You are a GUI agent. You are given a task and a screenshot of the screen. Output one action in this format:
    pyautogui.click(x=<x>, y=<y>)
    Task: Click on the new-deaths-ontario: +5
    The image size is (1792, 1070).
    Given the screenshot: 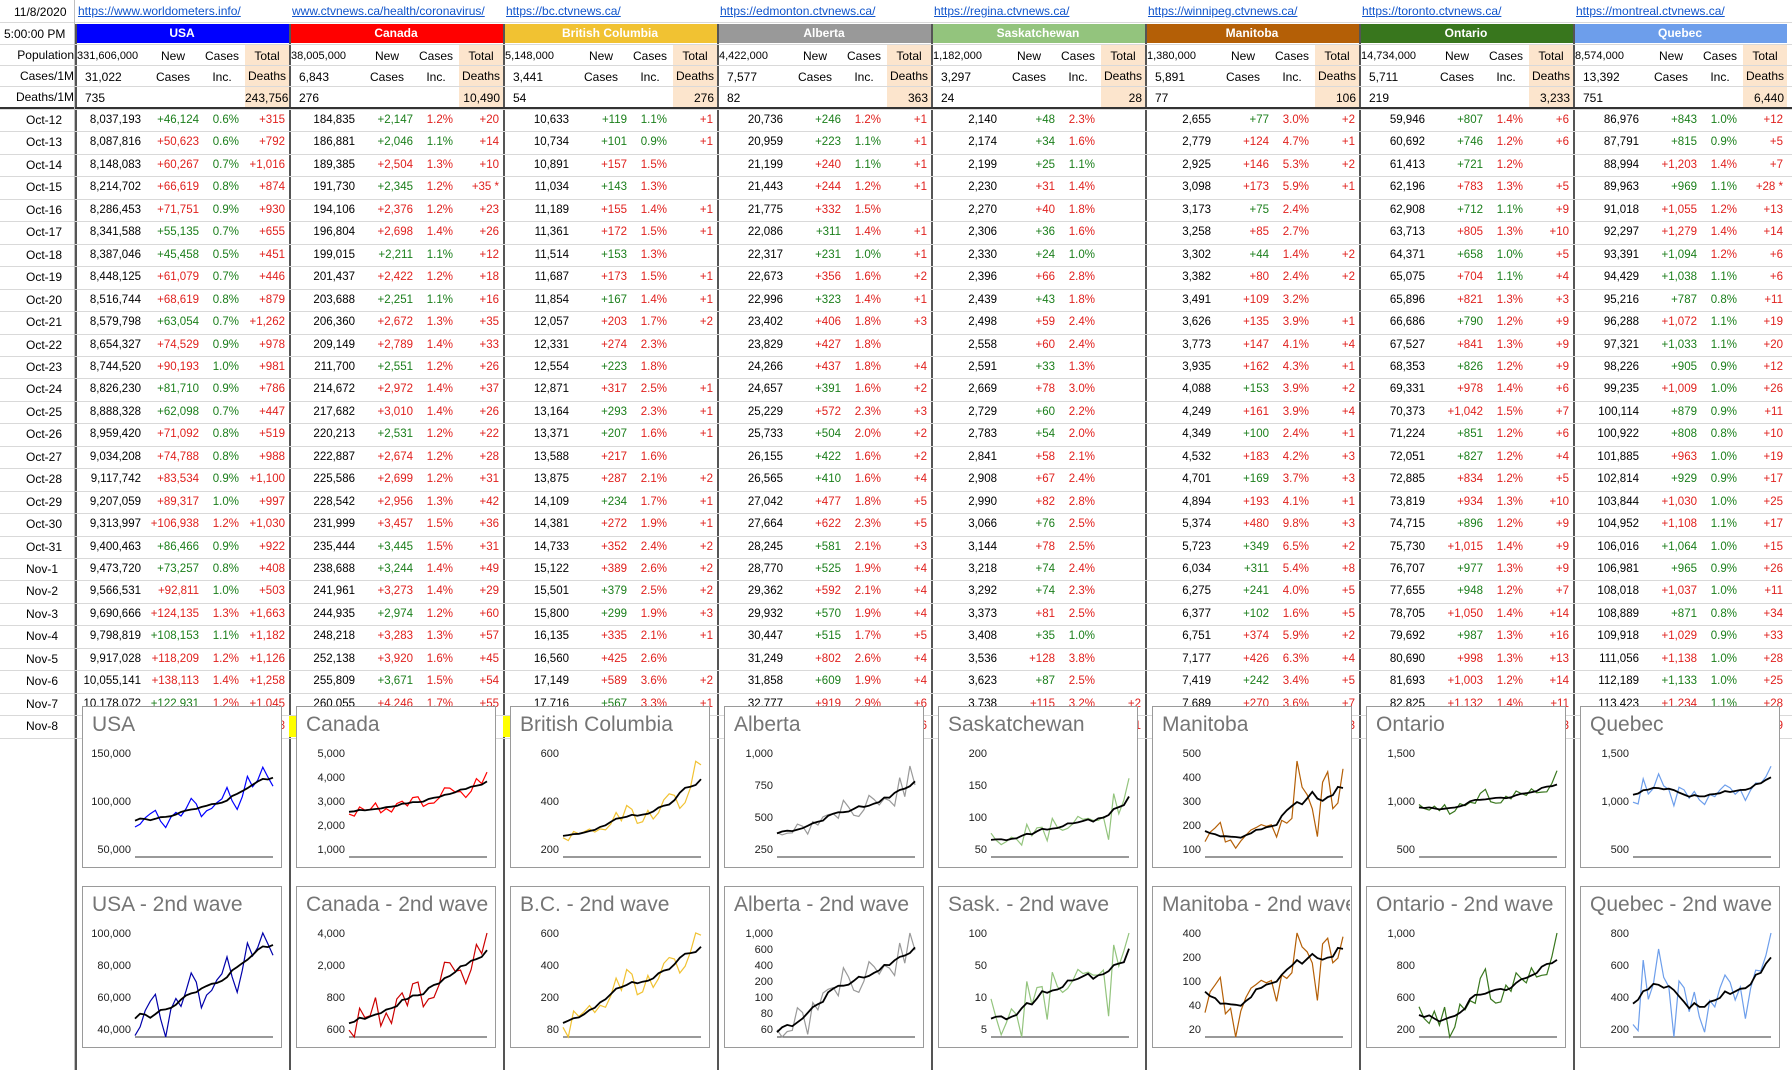 What is the action you would take?
    pyautogui.click(x=1562, y=187)
    